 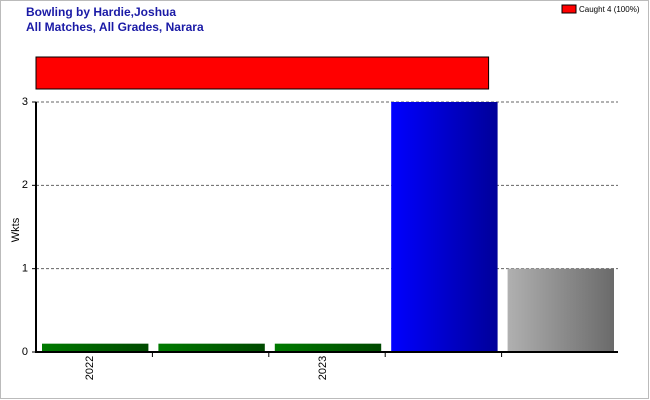 I want to click on y-tick-label: 1, so click(x=25, y=269).